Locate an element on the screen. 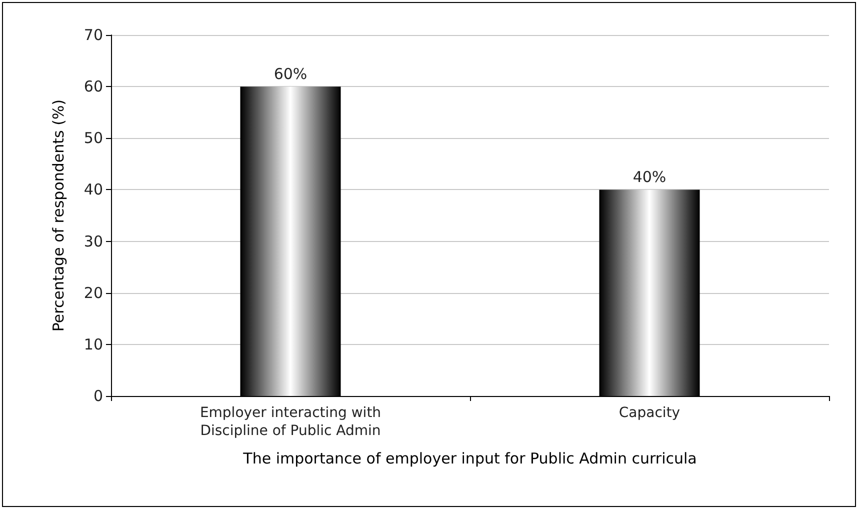 The width and height of the screenshot is (860, 511). data-label: 60% is located at coordinates (291, 74).